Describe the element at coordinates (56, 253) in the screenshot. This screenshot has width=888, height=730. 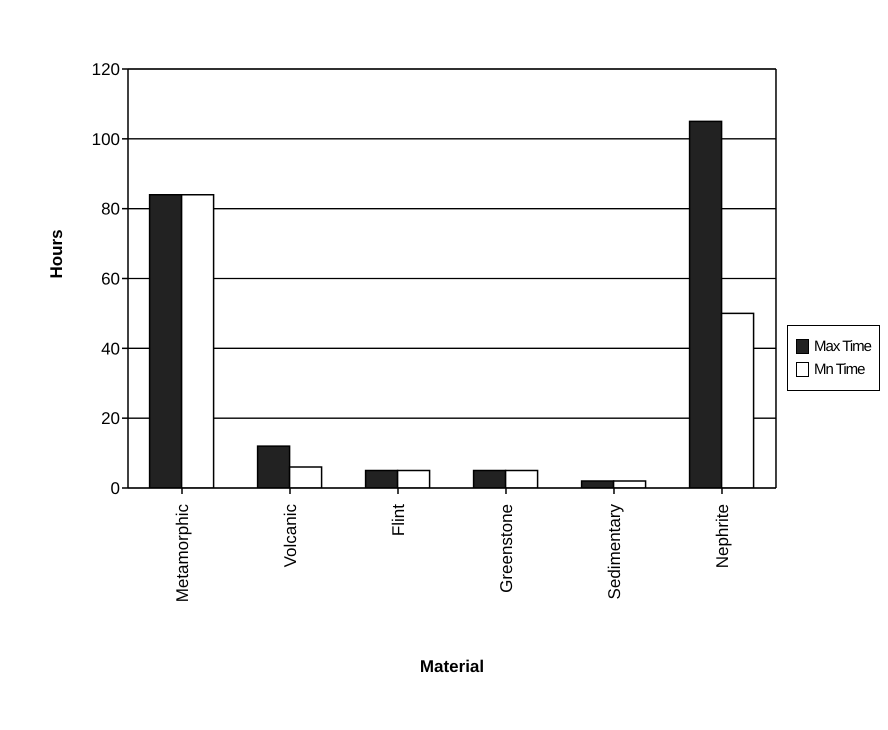
I see `y-axis-title: Hours` at that location.